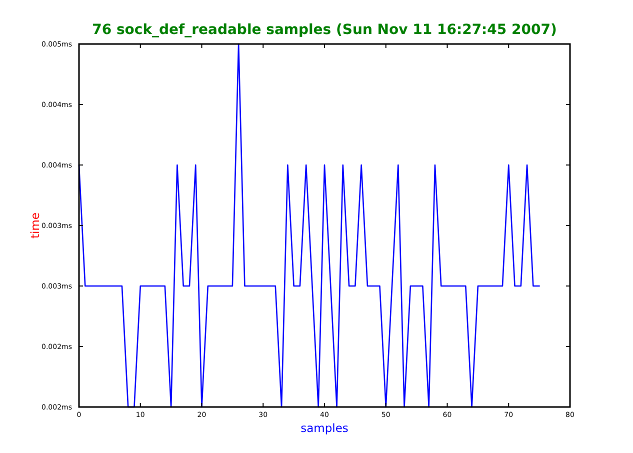  Describe the element at coordinates (324, 428) in the screenshot. I see `x-axis-title: samples` at that location.